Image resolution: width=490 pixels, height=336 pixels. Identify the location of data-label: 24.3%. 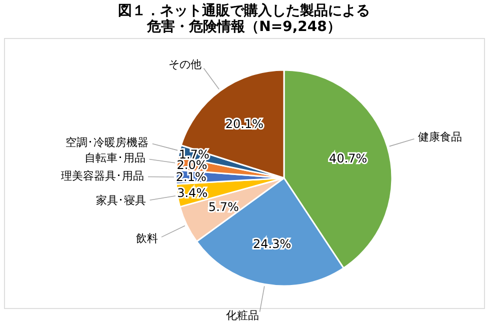
(272, 243).